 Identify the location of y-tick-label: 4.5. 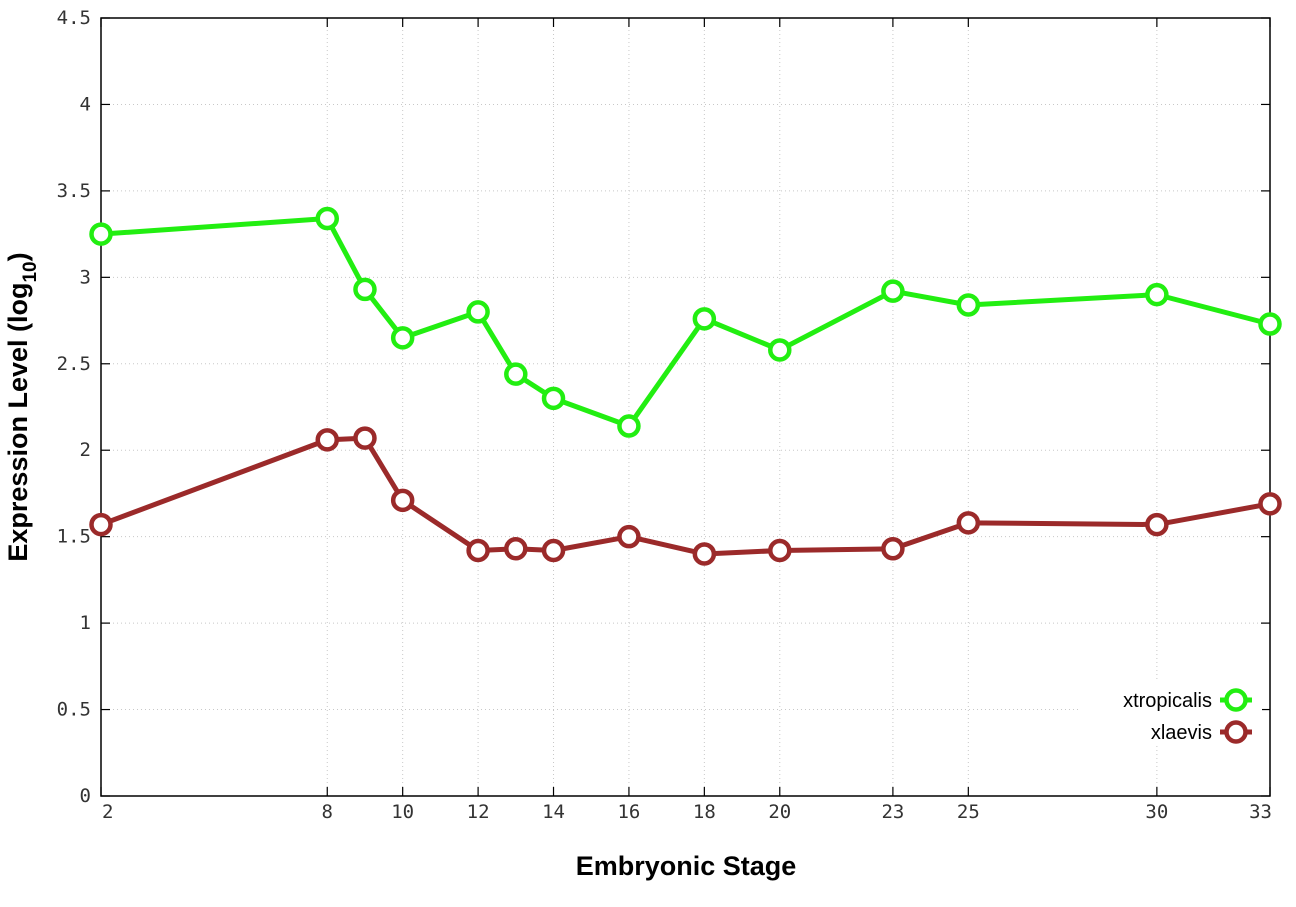
(74, 18).